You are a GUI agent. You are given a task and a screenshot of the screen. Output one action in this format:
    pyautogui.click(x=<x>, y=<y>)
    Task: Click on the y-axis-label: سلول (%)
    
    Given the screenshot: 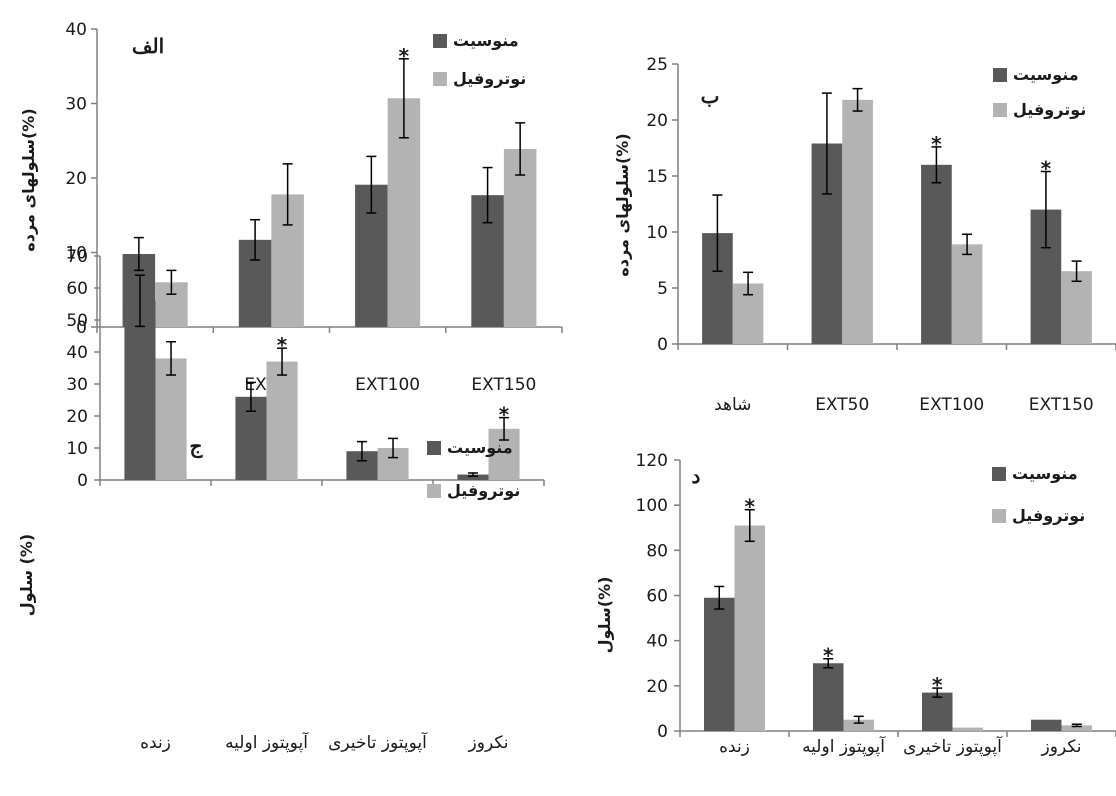 What is the action you would take?
    pyautogui.click(x=26, y=575)
    